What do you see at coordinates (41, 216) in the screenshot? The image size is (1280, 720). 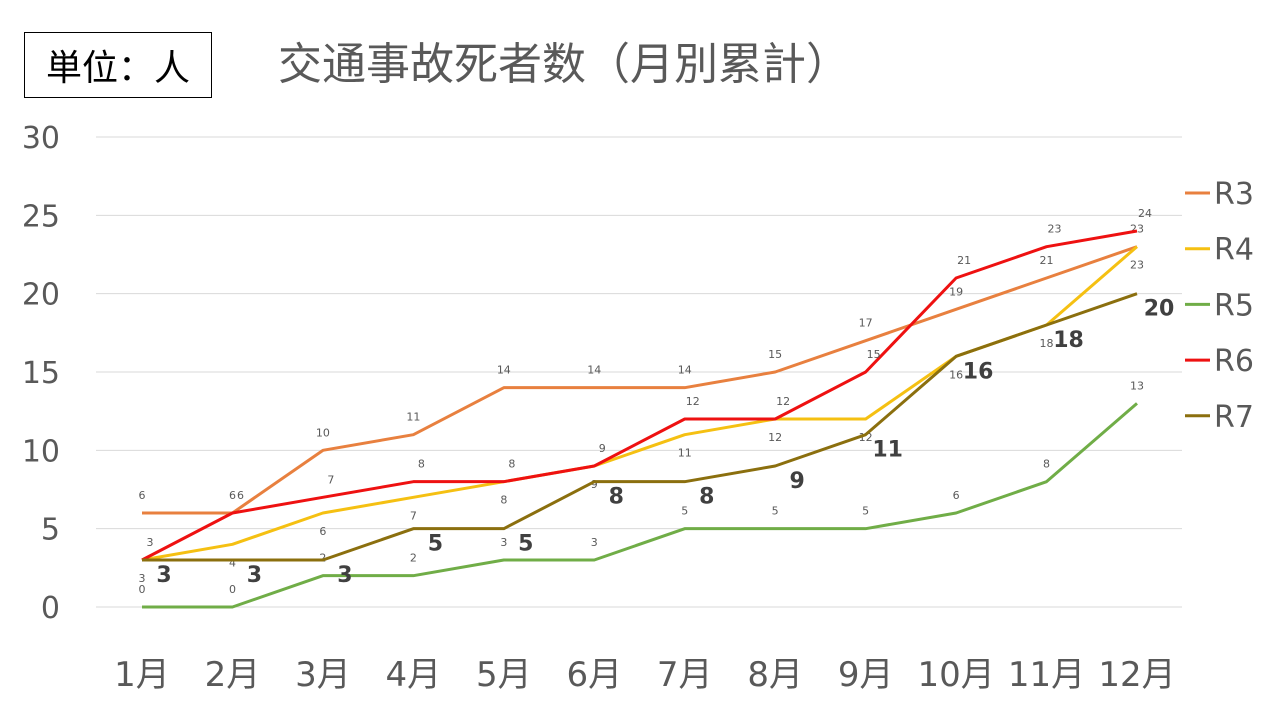 I see `y-tick-label: 25` at bounding box center [41, 216].